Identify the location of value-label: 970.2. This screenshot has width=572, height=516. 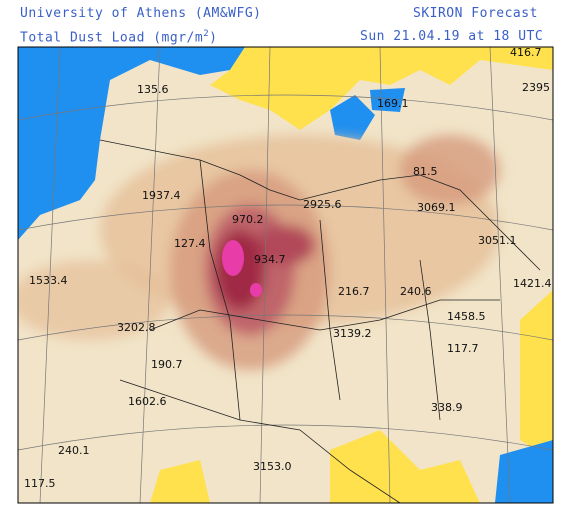
(248, 219).